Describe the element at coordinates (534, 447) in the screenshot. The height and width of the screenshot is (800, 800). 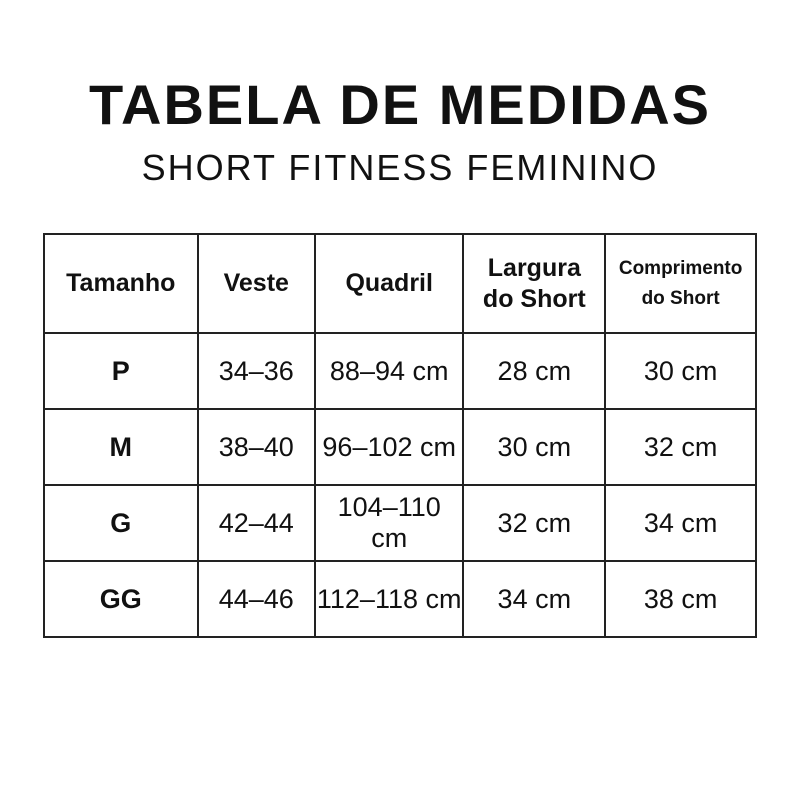
I see `cell-largura: 30 cm` at that location.